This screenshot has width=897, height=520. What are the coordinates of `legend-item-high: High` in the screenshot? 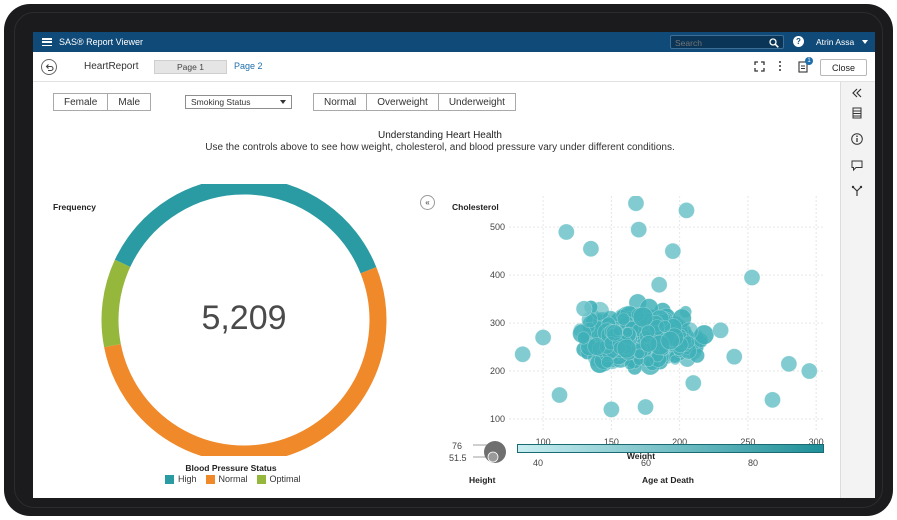 It's located at (181, 479).